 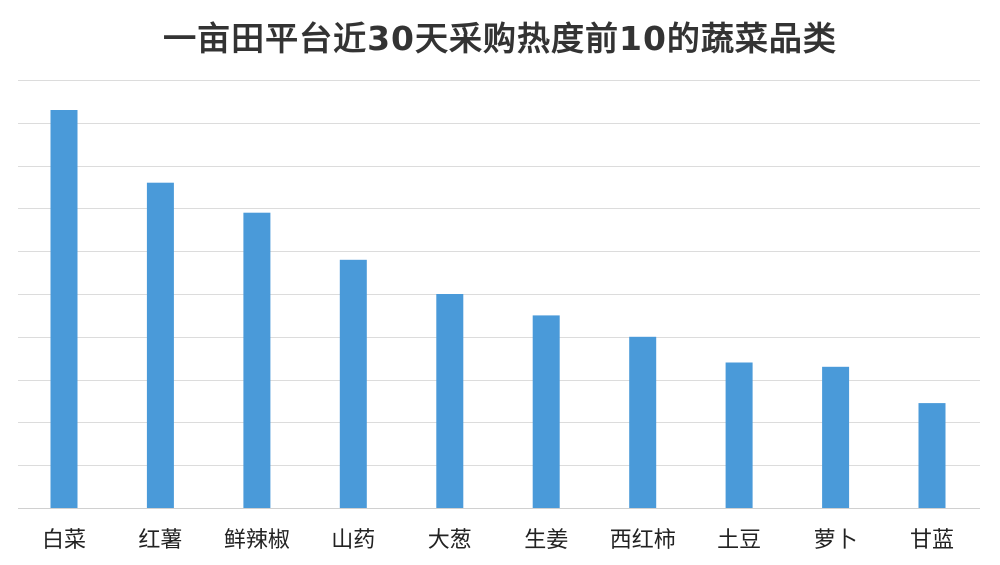 I want to click on chart-title: 一亩田平台近30天采购热度前10的蔬菜品类, so click(x=500, y=38).